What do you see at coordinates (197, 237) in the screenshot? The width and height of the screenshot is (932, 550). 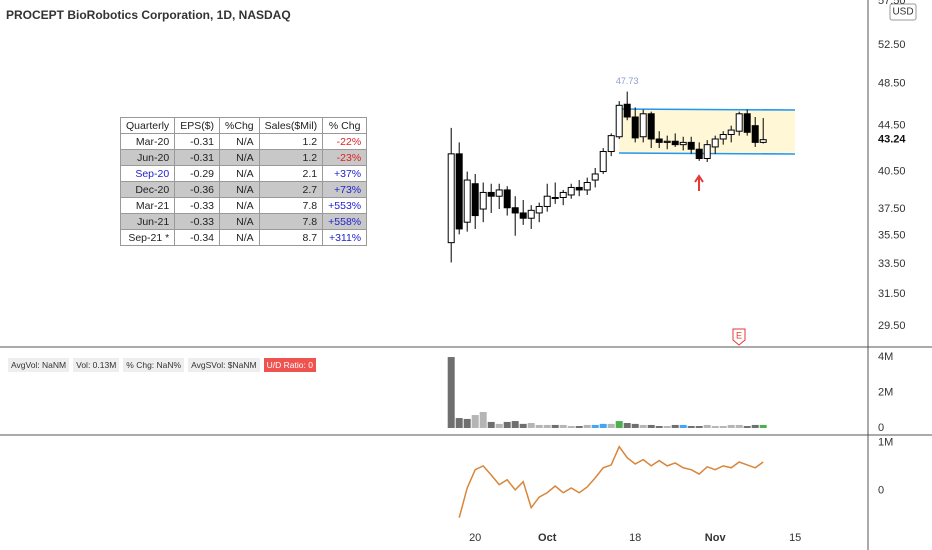 I see `table-cell: -0.34` at bounding box center [197, 237].